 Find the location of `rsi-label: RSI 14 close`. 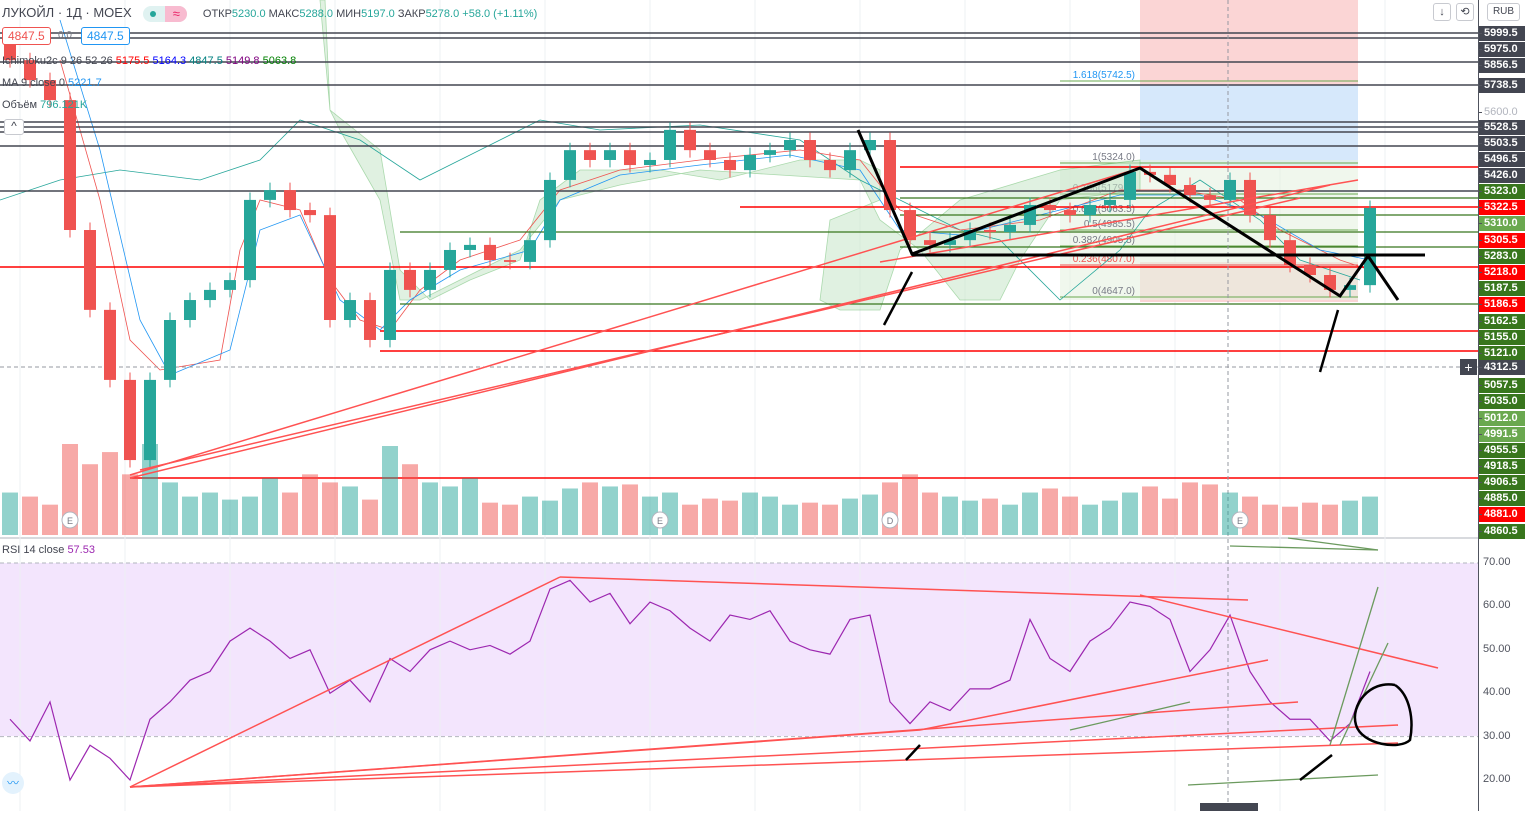

rsi-label: RSI 14 close is located at coordinates (33, 550).